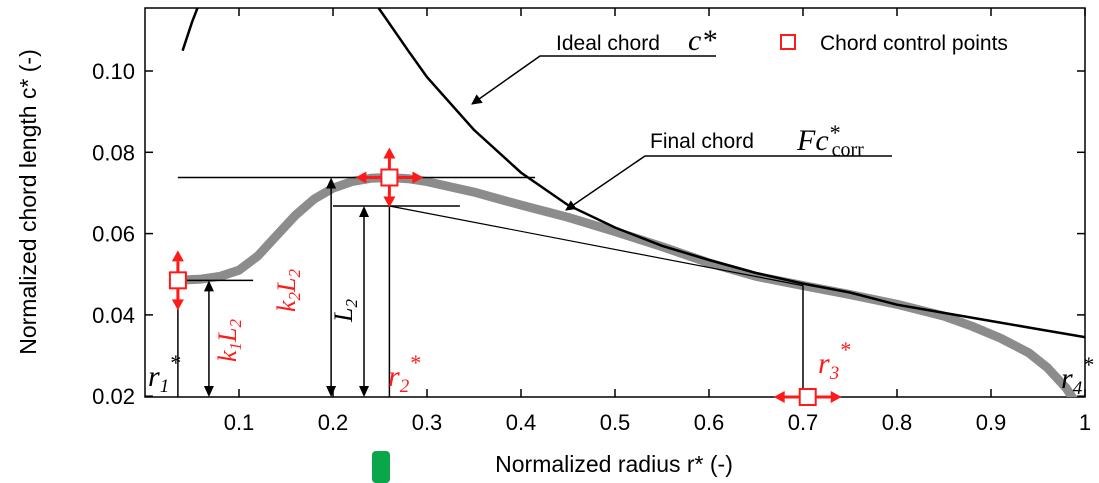  What do you see at coordinates (521, 422) in the screenshot?
I see `x-tick-label: 0.4` at bounding box center [521, 422].